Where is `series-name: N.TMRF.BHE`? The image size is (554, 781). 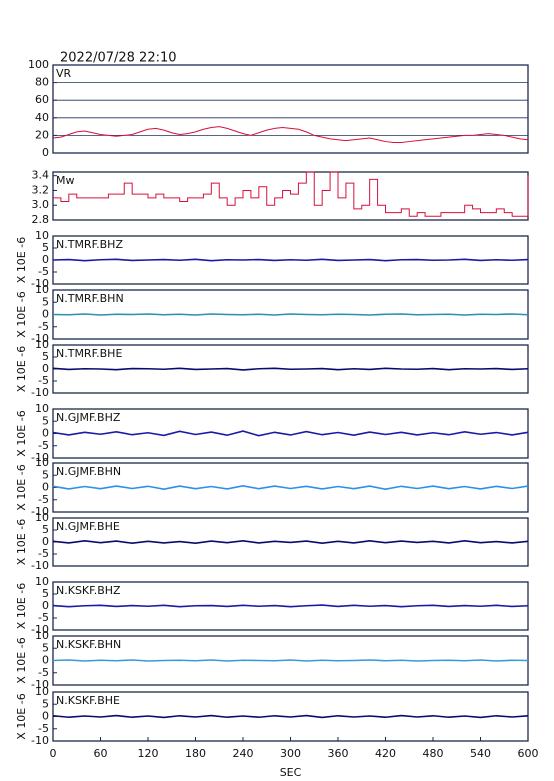 series-name: N.TMRF.BHE is located at coordinates (89, 353).